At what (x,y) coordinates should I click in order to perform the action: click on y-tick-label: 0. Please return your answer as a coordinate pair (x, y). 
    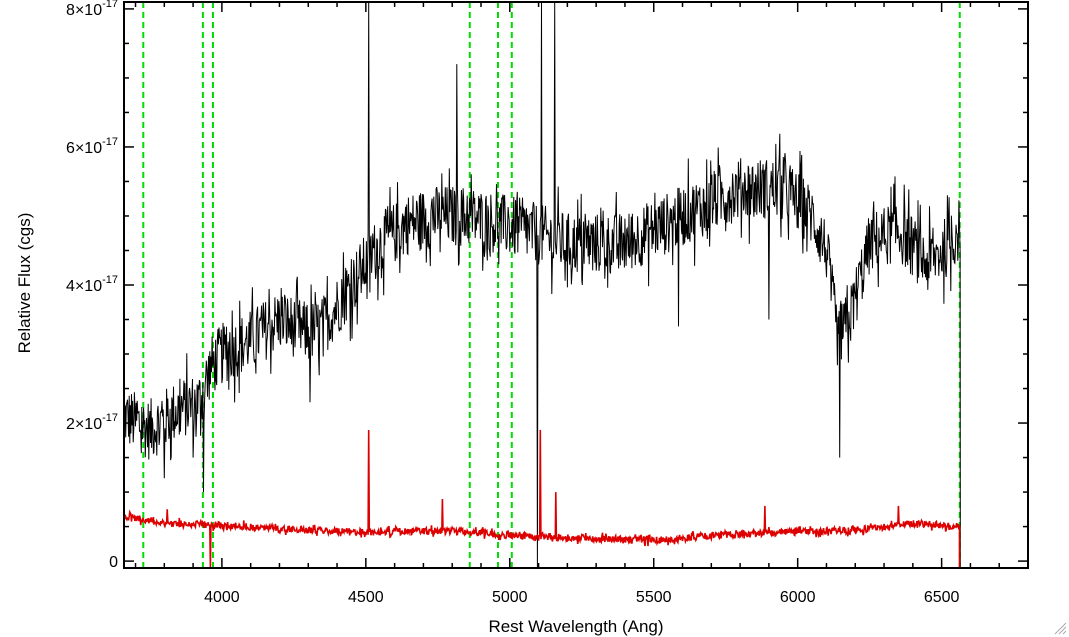
    Looking at the image, I should click on (113, 562).